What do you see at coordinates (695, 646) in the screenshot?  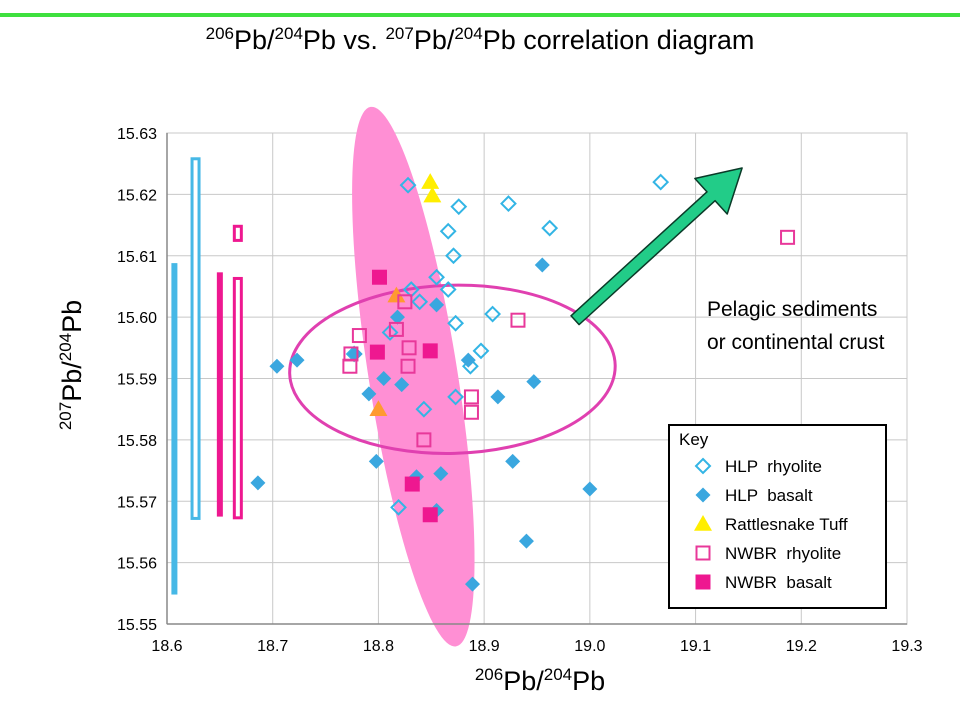 I see `x-tick-label: 19.1` at bounding box center [695, 646].